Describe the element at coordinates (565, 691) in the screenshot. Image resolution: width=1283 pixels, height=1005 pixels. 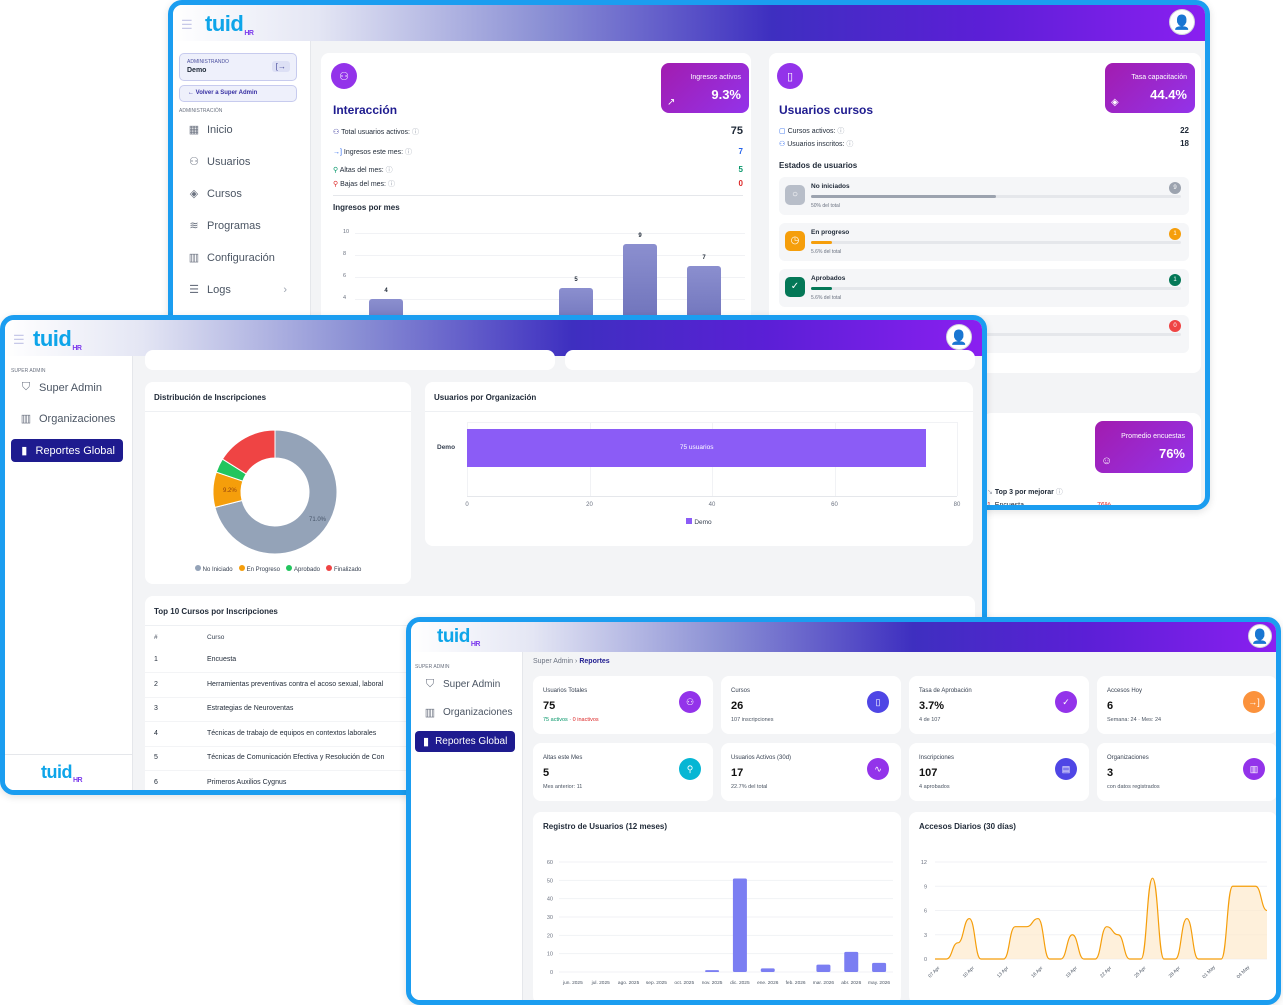
I see `stat-label: Usuarios Totales` at that location.